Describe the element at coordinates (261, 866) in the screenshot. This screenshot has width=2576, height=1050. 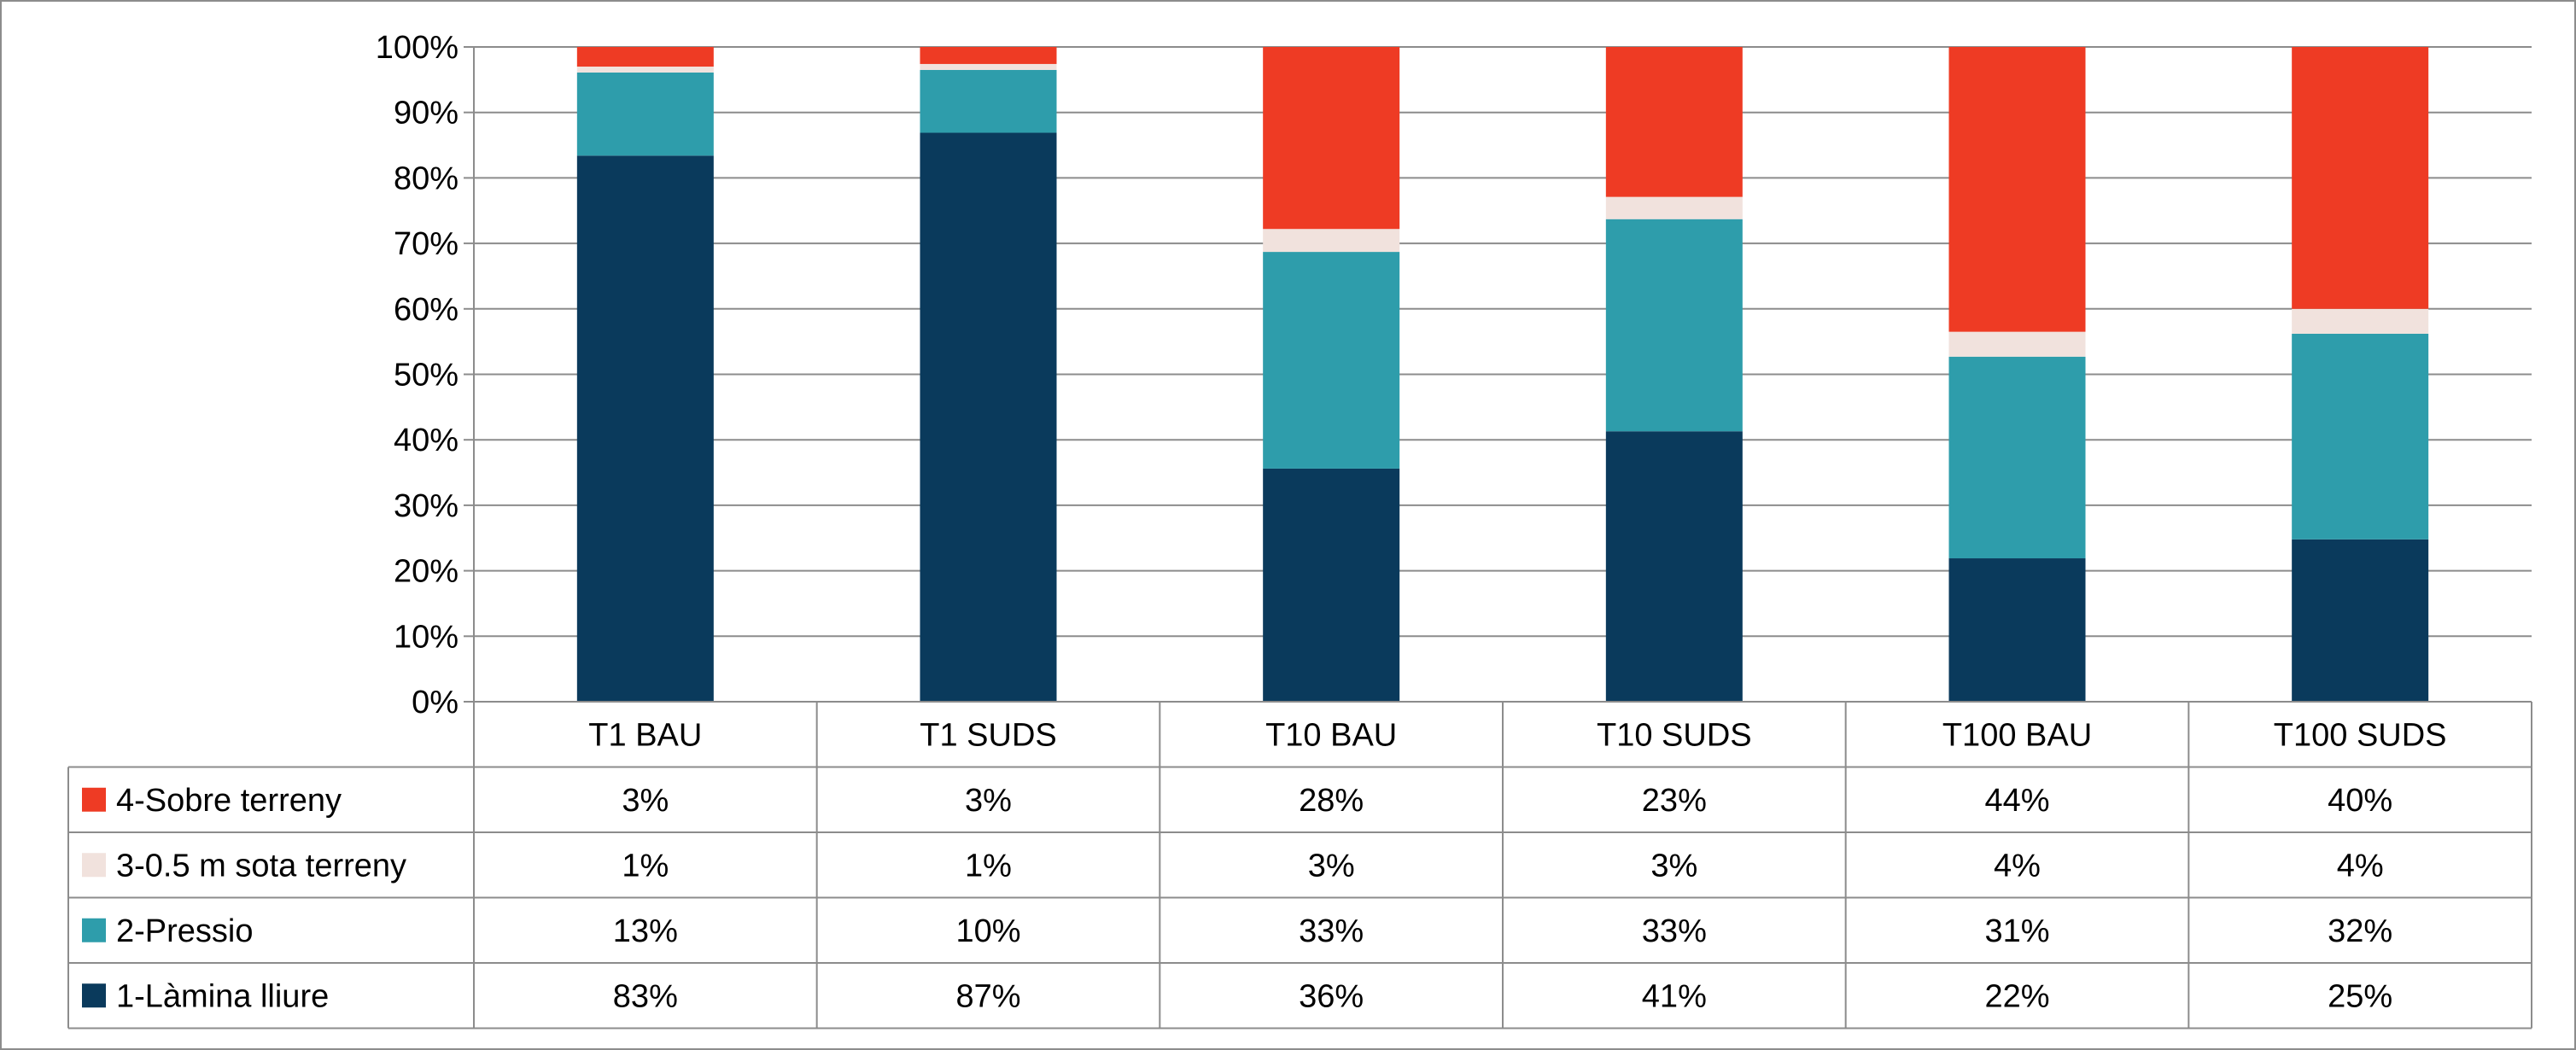
I see `legend-label: 3-0.5 m sota terreny` at that location.